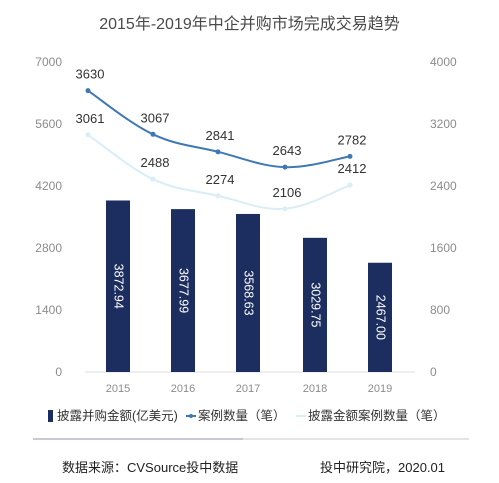 Image resolution: width=499 pixels, height=483 pixels. I want to click on y-left-tick-label: 5600, so click(48, 124).